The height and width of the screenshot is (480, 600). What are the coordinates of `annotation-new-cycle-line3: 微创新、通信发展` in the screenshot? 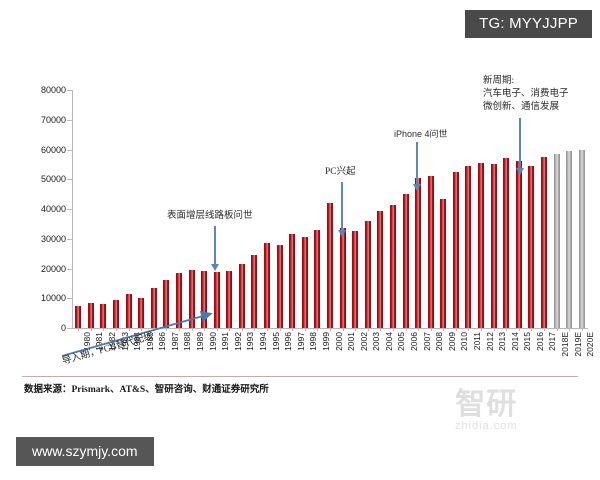 It's located at (521, 107).